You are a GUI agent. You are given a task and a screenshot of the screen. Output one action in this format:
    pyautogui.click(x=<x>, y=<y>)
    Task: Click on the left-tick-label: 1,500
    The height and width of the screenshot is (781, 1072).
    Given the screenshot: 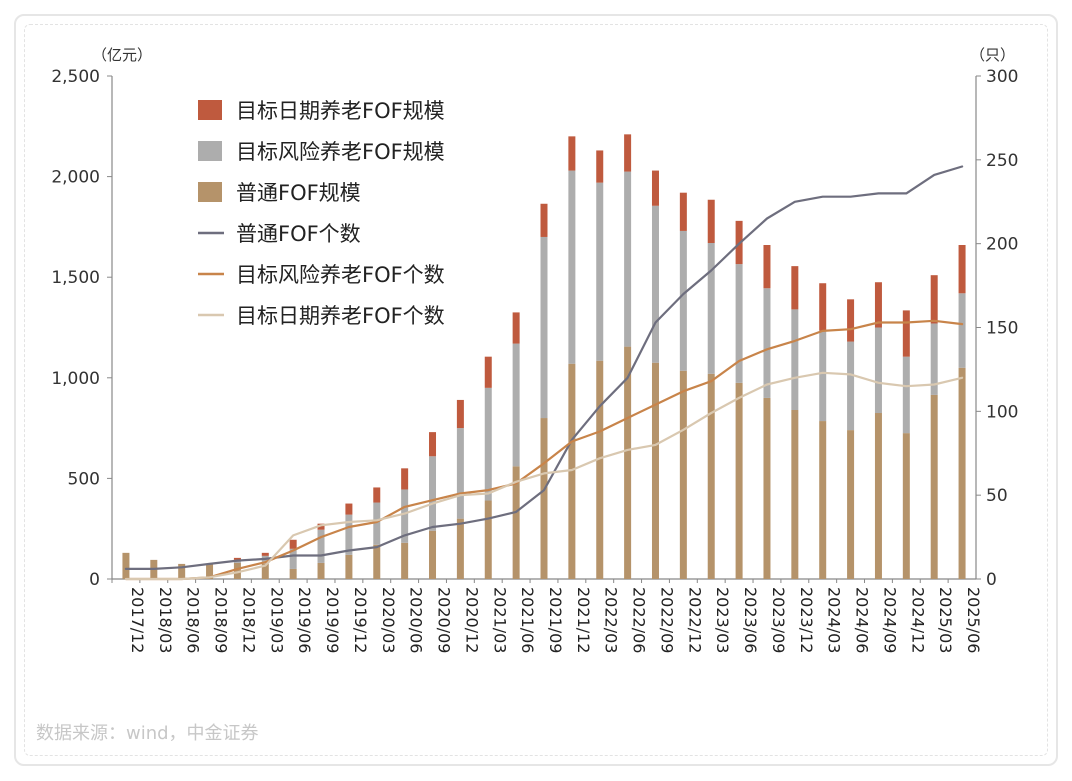 What is the action you would take?
    pyautogui.click(x=75, y=278)
    